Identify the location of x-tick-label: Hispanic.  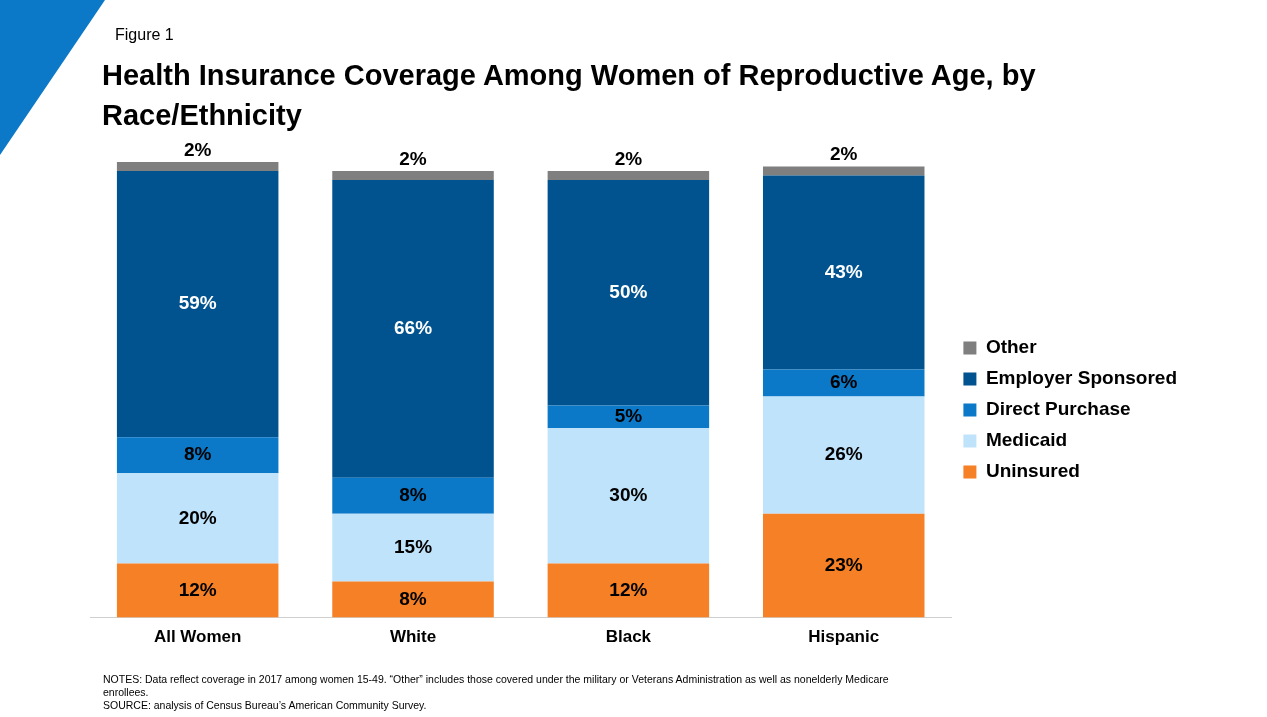
(844, 637).